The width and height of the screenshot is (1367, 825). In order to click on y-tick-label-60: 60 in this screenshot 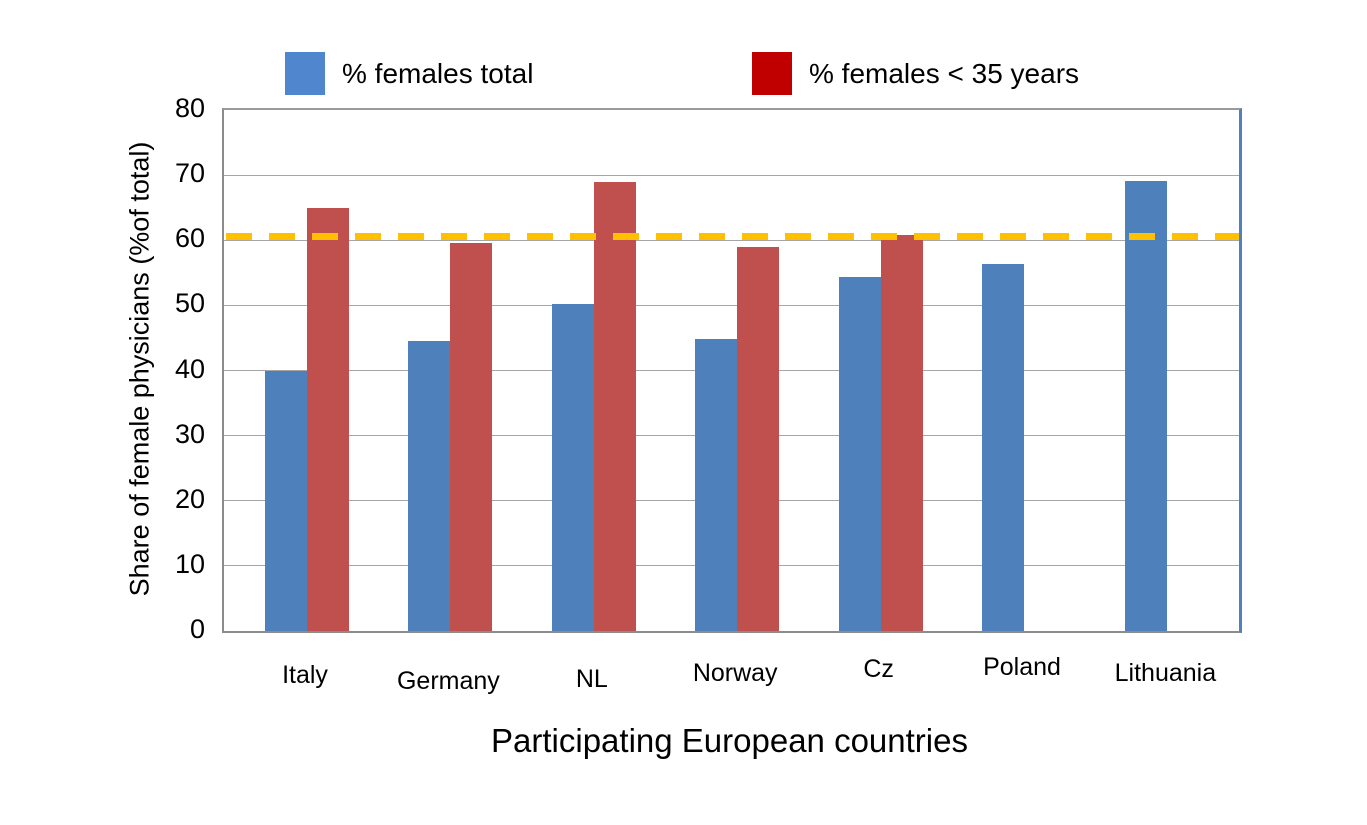, I will do `click(189, 238)`.